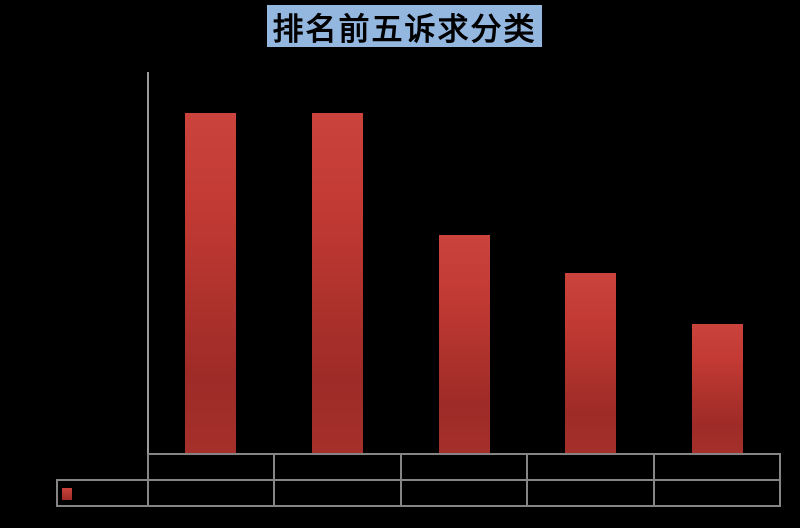  Describe the element at coordinates (67, 494) in the screenshot. I see `legend-key-icon` at that location.